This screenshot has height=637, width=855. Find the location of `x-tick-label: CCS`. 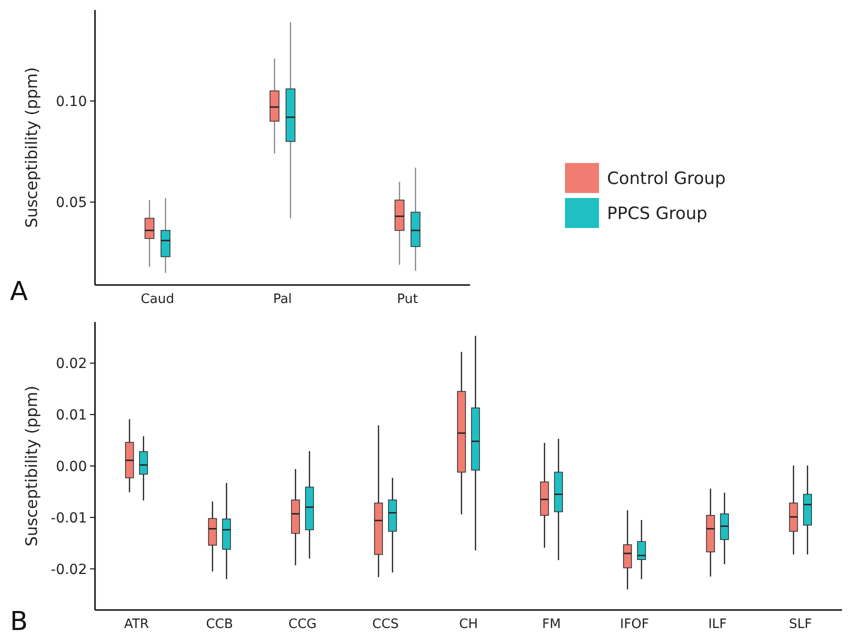

x-tick-label: CCS is located at coordinates (385, 624).